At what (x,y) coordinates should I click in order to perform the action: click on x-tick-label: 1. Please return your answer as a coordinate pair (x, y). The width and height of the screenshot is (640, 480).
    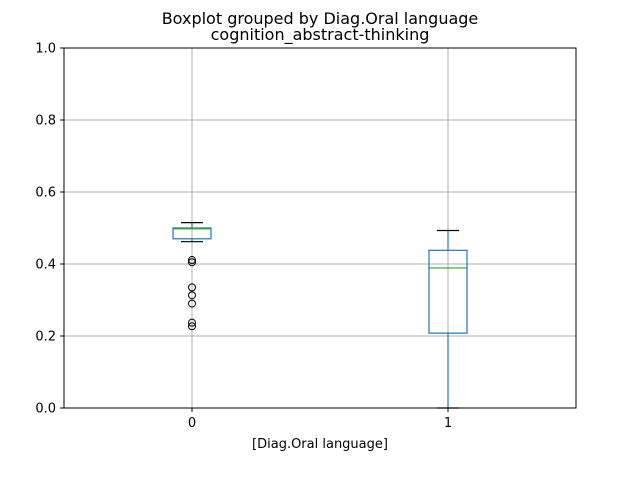
    Looking at the image, I should click on (448, 423).